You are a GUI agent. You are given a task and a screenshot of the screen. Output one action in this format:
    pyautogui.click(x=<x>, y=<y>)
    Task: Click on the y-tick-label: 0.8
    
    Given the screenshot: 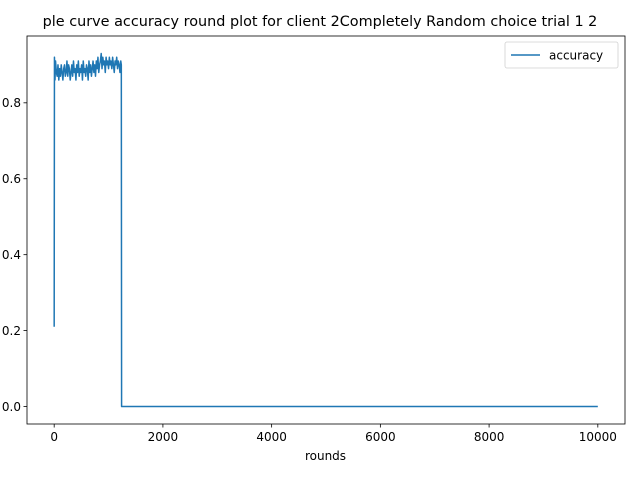 What is the action you would take?
    pyautogui.click(x=11, y=103)
    